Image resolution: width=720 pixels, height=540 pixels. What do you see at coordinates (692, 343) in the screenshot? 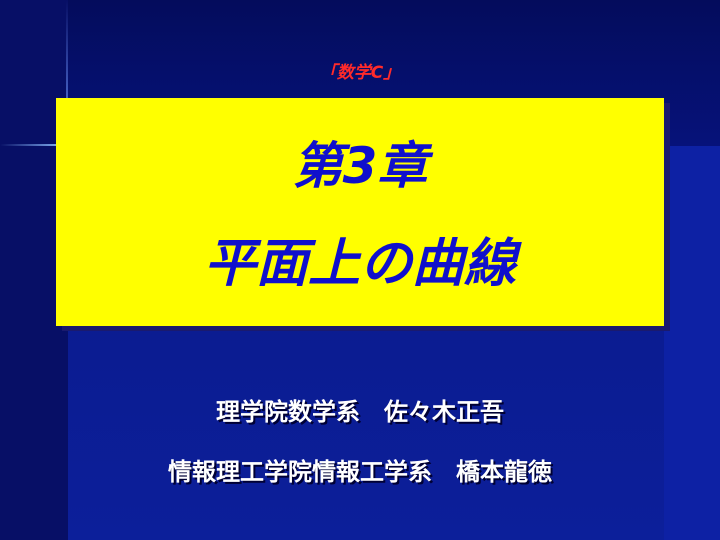
I see `background-right-block` at bounding box center [692, 343].